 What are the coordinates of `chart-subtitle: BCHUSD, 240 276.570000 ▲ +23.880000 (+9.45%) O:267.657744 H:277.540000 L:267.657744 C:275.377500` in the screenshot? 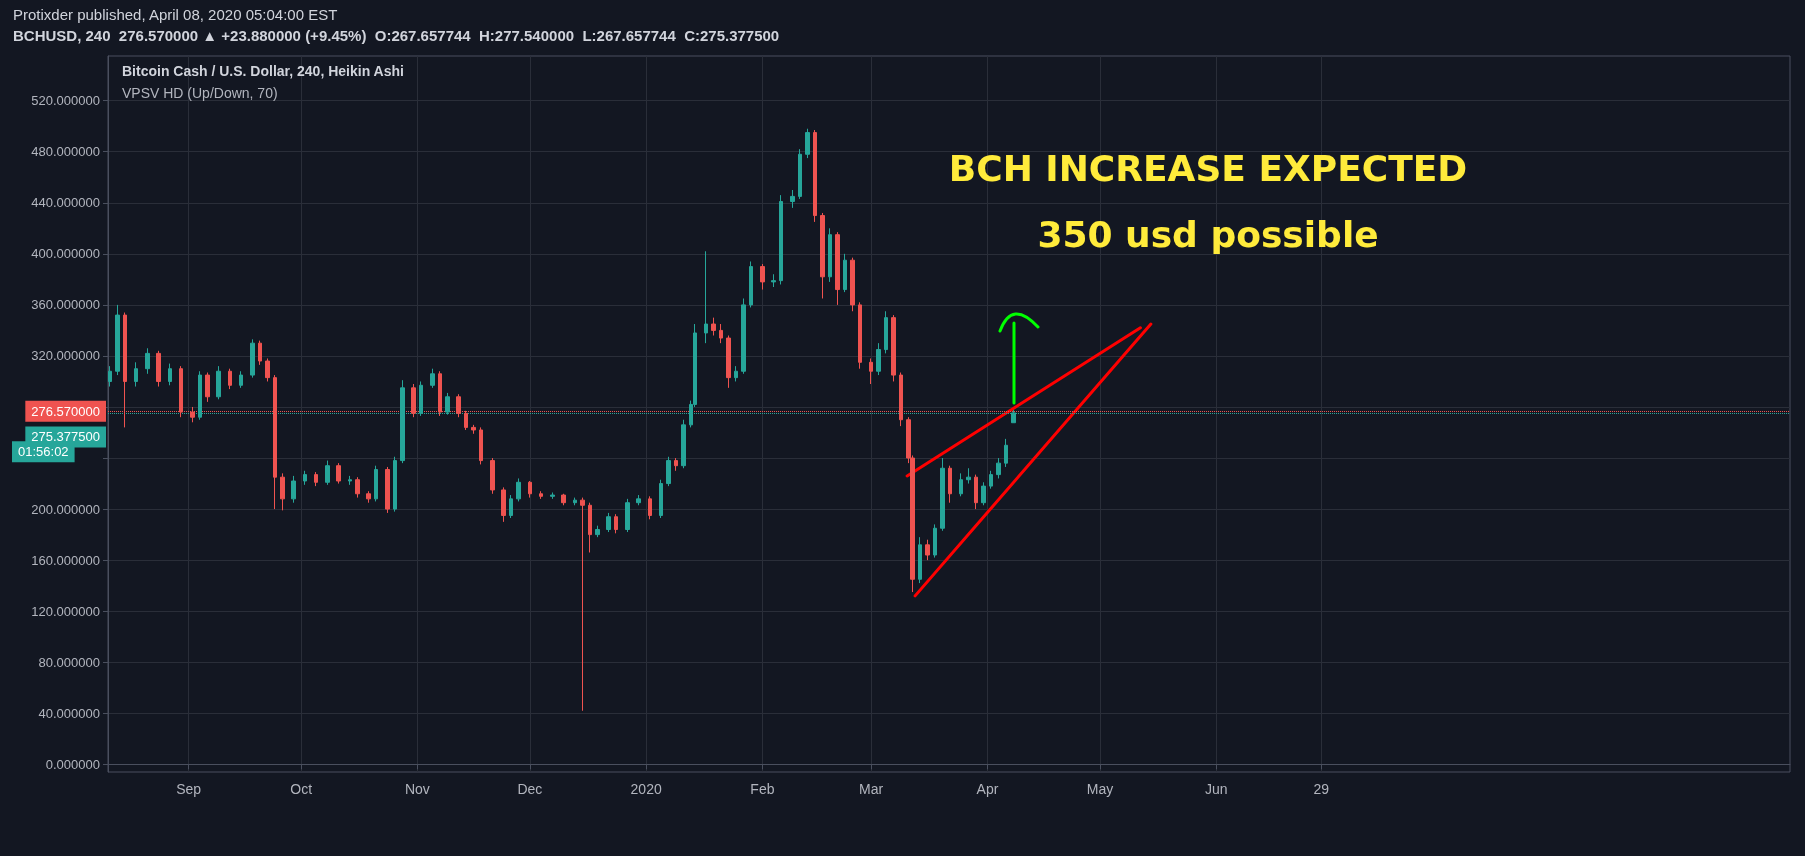 It's located at (396, 35).